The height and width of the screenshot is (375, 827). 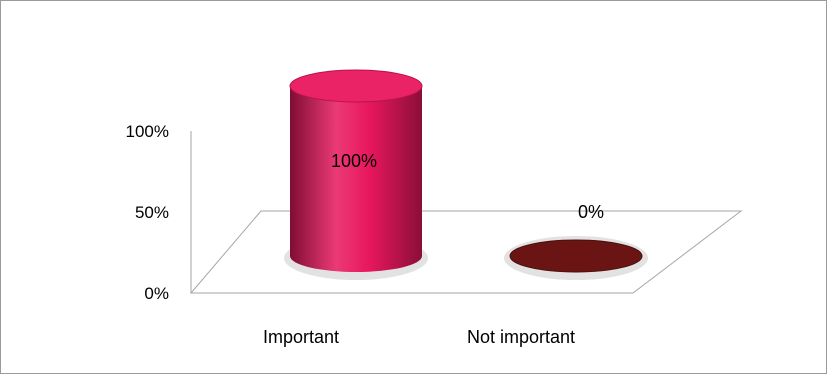 I want to click on y-tick-label: 50%, so click(x=152, y=212).